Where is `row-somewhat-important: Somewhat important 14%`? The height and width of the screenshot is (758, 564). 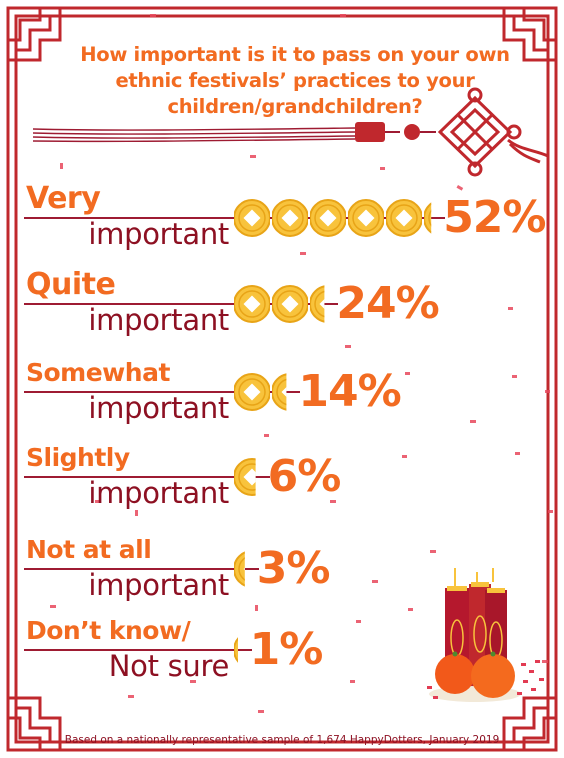 row-somewhat-important: Somewhat important 14% is located at coordinates (282, 401).